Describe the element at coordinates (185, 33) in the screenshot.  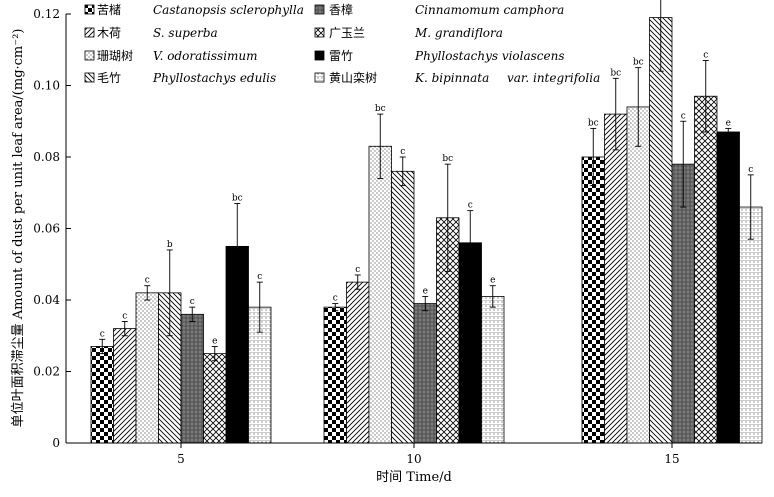
I see `legend-latin-name: S. superba` at that location.